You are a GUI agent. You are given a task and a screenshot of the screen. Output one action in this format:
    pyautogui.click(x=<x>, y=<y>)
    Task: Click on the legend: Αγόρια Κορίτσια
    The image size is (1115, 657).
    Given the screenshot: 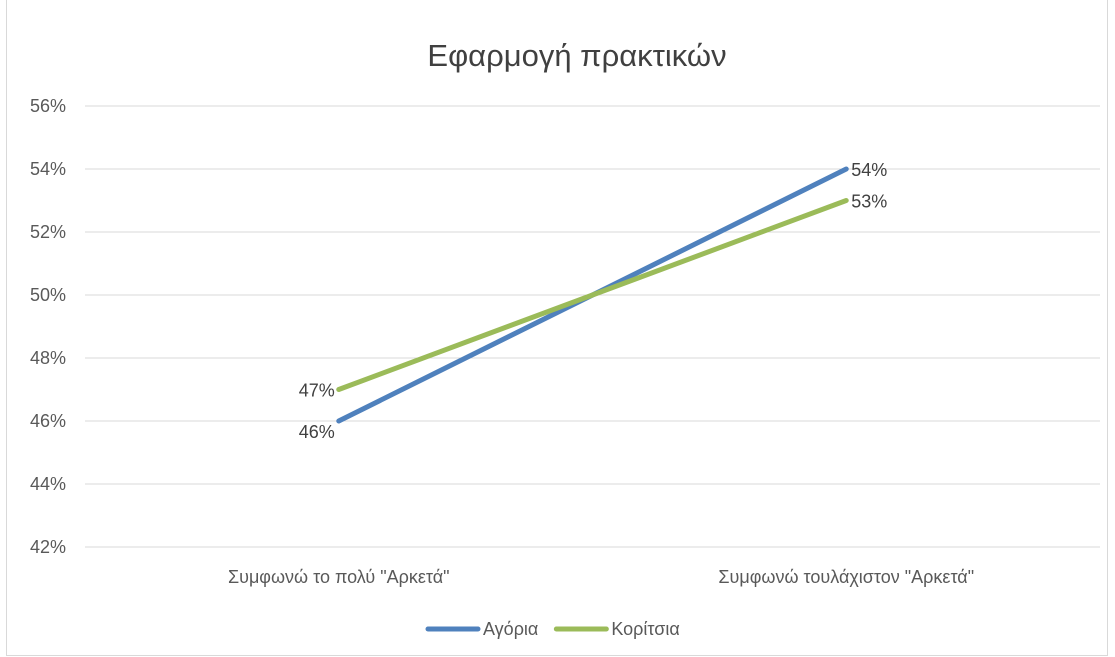 What is the action you would take?
    pyautogui.click(x=552, y=629)
    